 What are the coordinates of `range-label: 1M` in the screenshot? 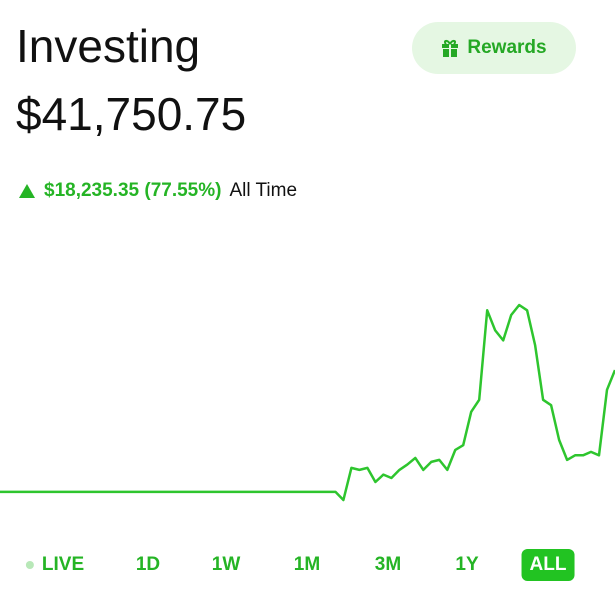 It's located at (307, 564).